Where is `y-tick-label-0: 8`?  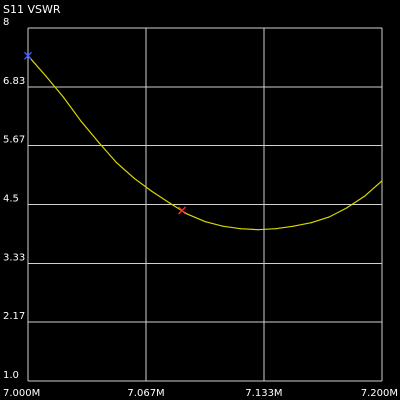
y-tick-label-0: 8 is located at coordinates (6, 22).